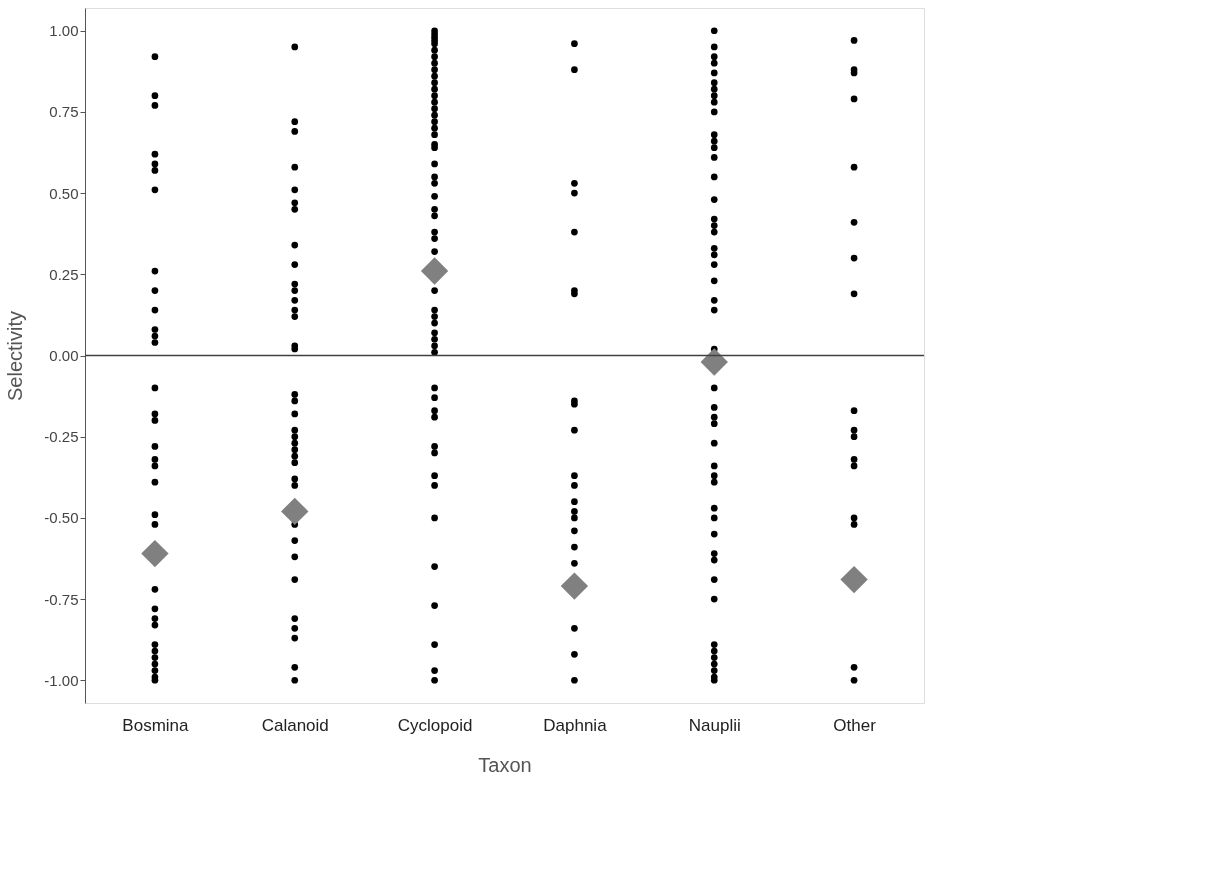 The height and width of the screenshot is (894, 1210). Describe the element at coordinates (505, 764) in the screenshot. I see `x-axis-title: Taxon` at that location.